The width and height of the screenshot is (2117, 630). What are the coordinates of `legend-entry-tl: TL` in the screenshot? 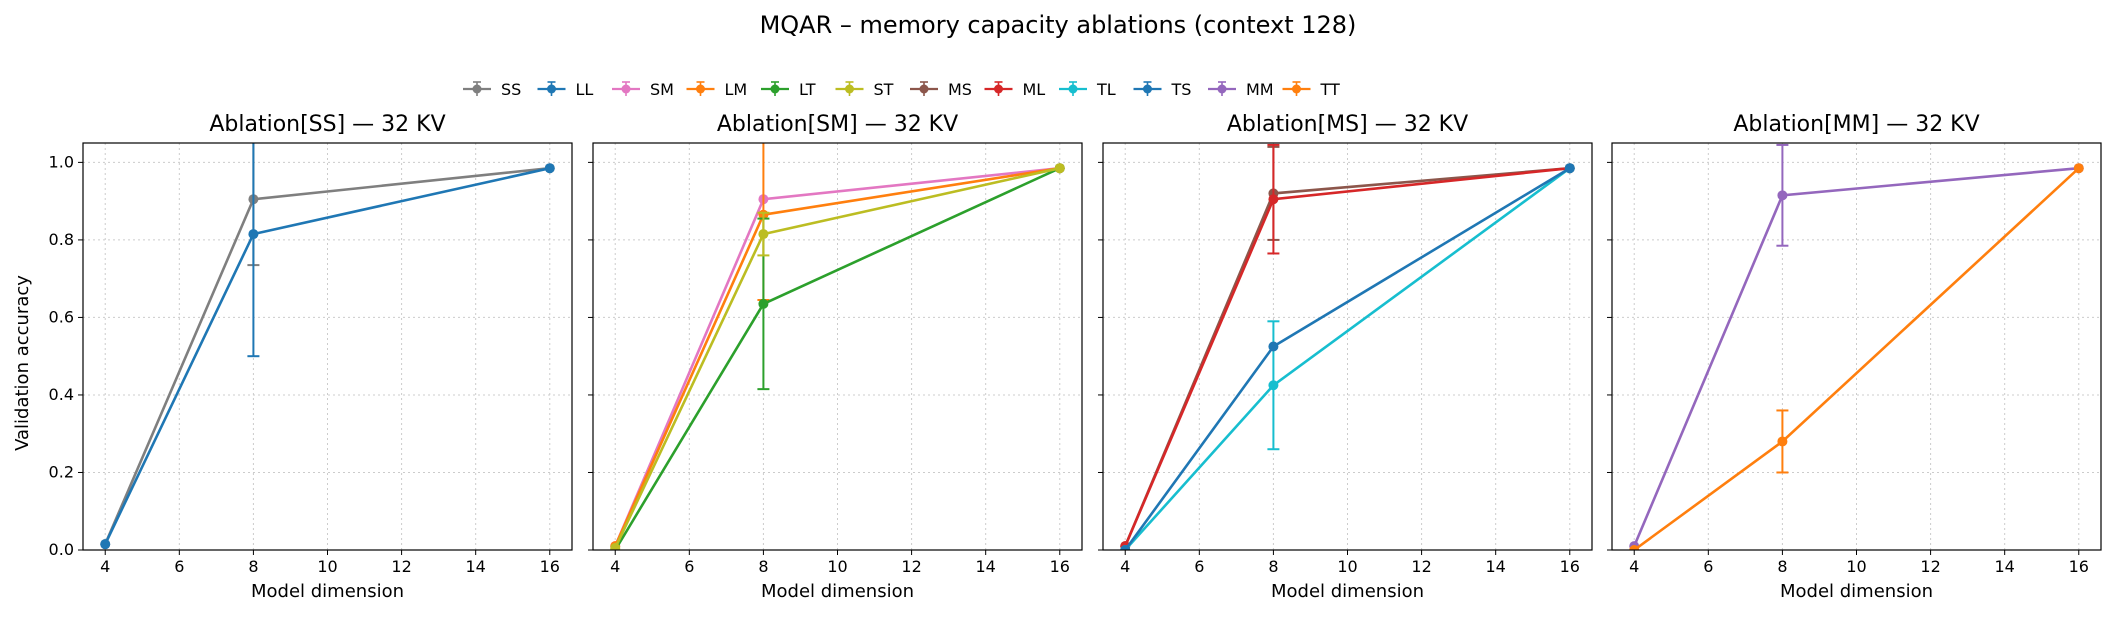 It's located at (1087, 89).